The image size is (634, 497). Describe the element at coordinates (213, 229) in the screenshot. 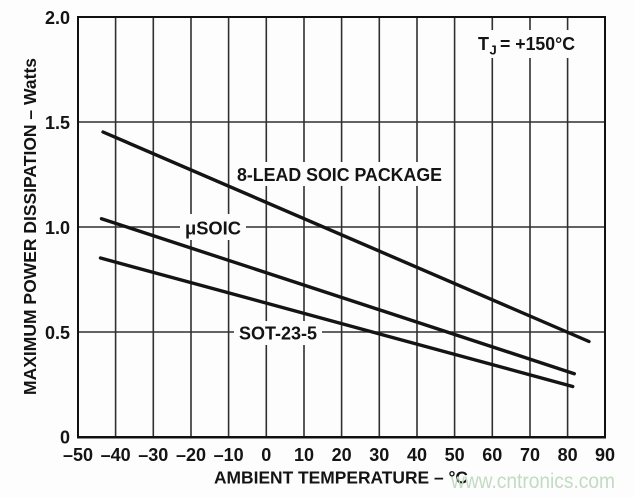

I see `svg-text: μSOIC` at that location.